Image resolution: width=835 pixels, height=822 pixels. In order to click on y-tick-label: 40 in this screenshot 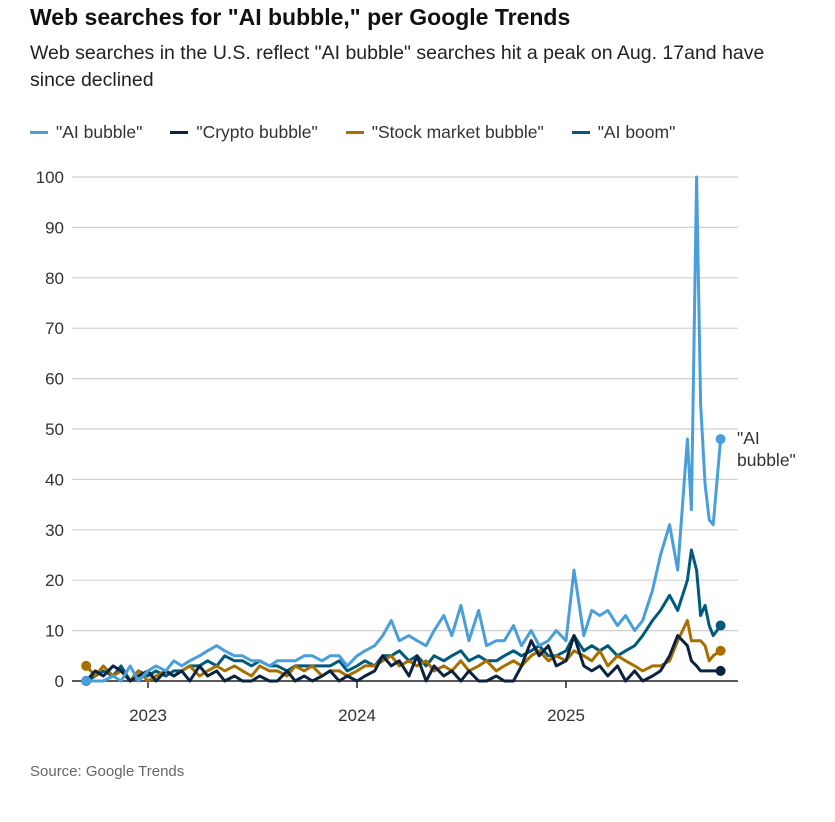, I will do `click(54, 479)`.